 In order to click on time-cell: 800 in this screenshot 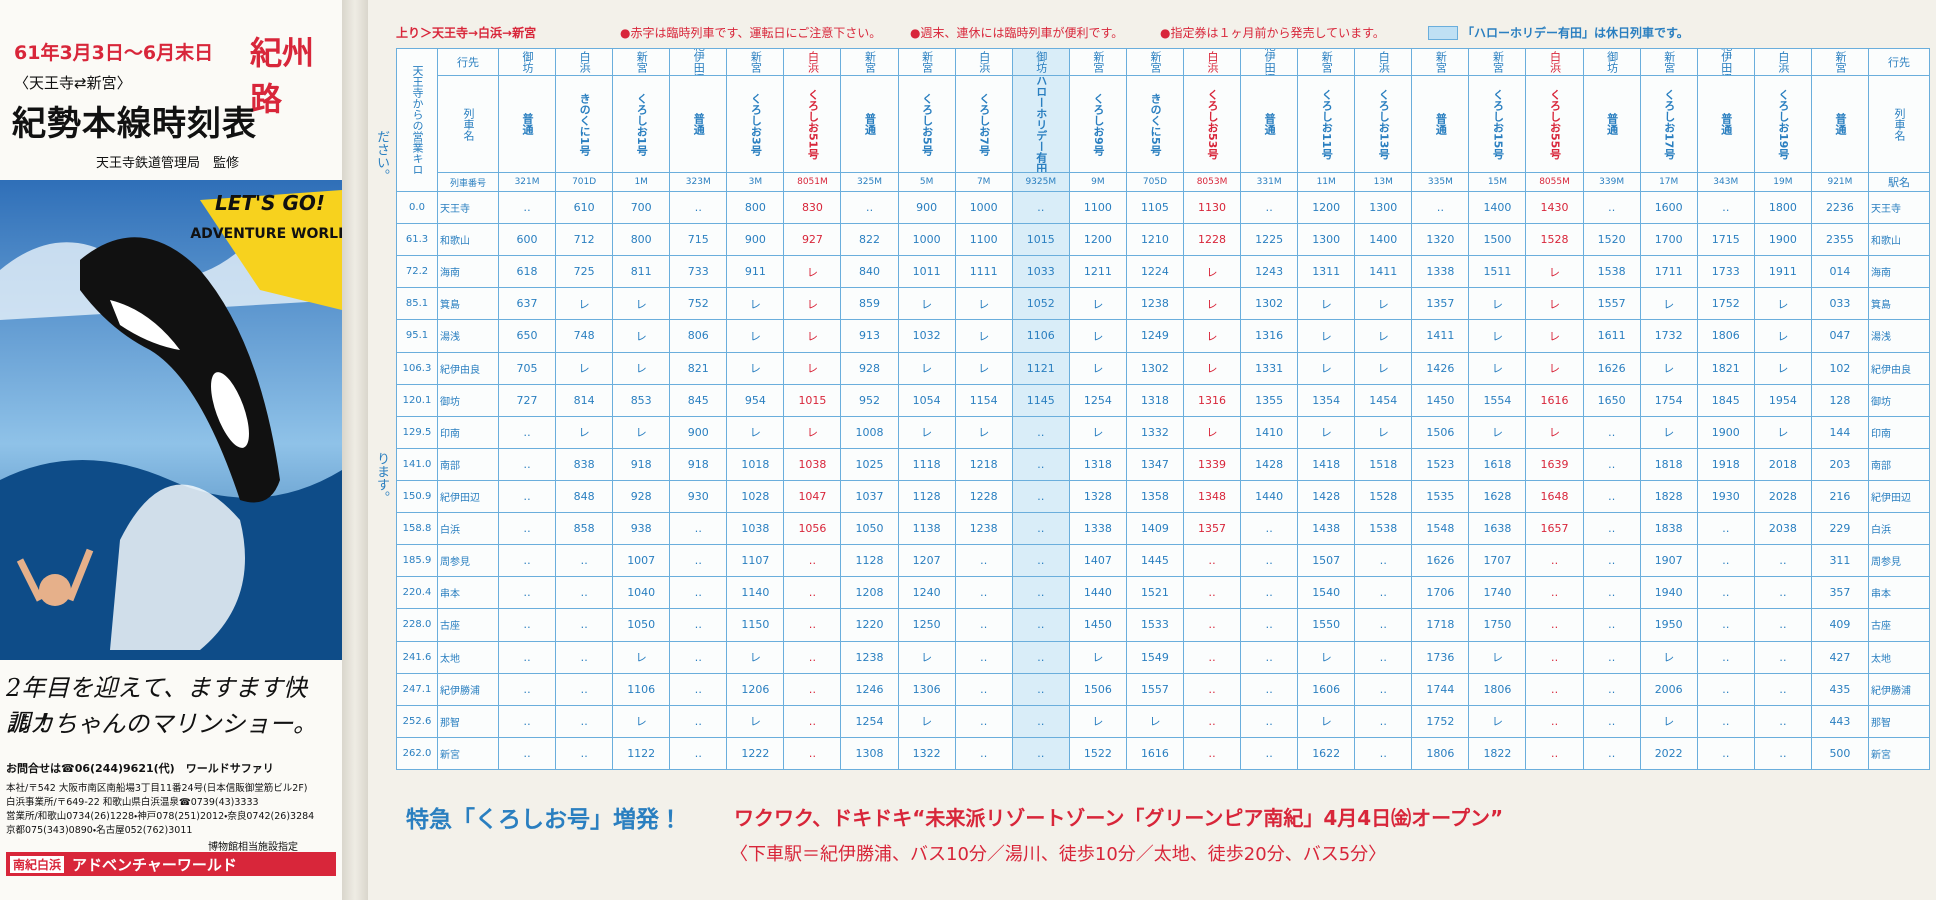, I will do `click(755, 208)`.